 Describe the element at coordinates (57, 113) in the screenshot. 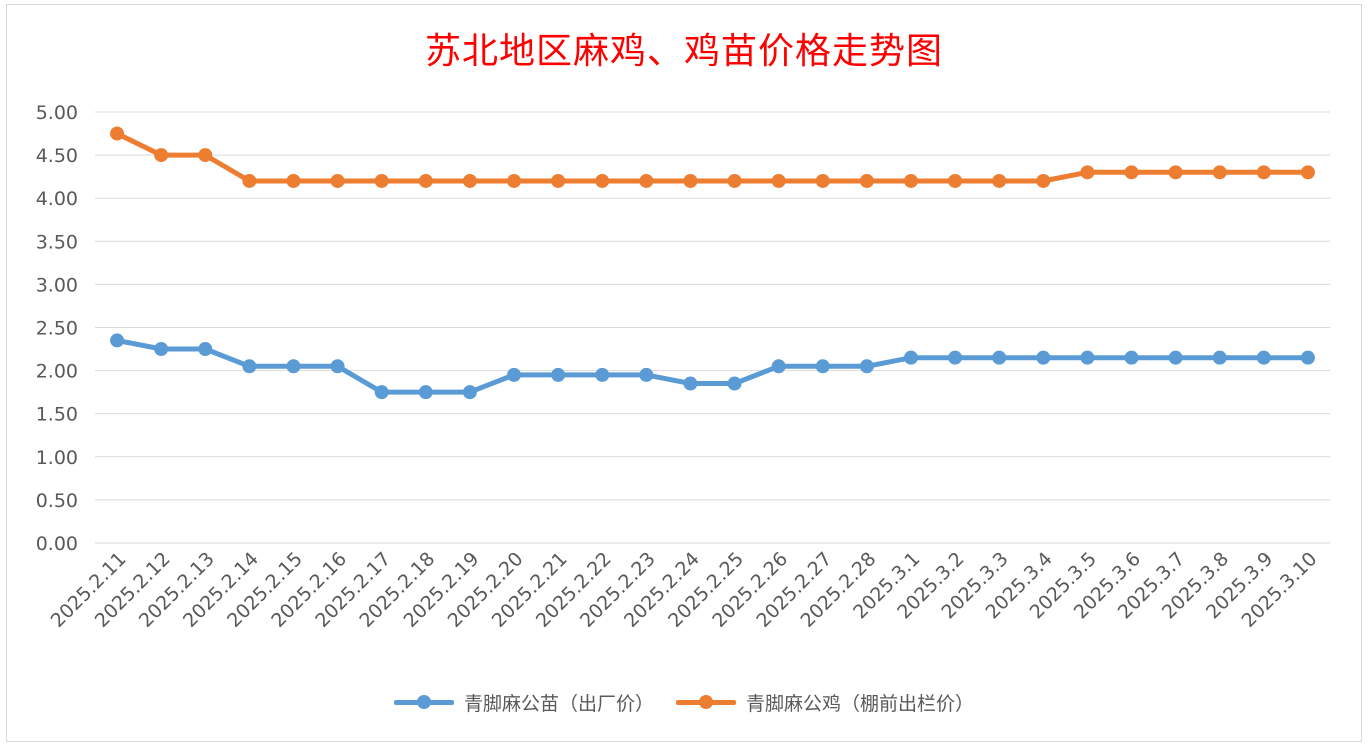

I see `y-tick-label: 5.00` at that location.